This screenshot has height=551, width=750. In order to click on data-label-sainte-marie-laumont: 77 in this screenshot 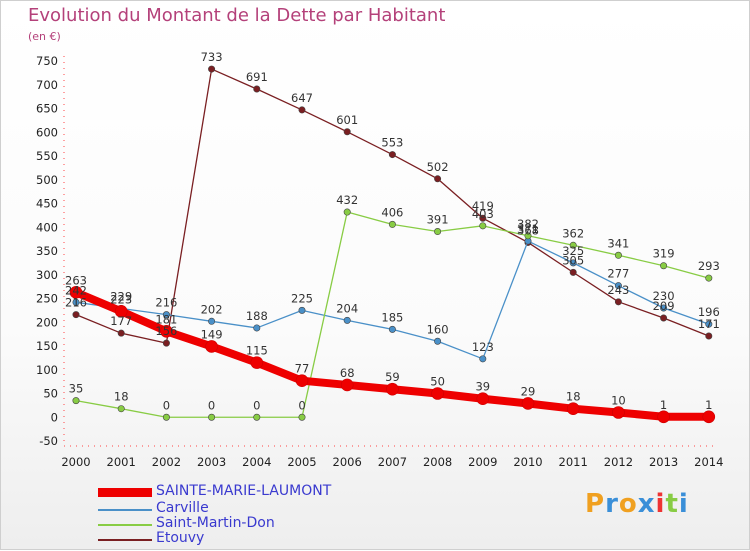, I will do `click(302, 369)`.